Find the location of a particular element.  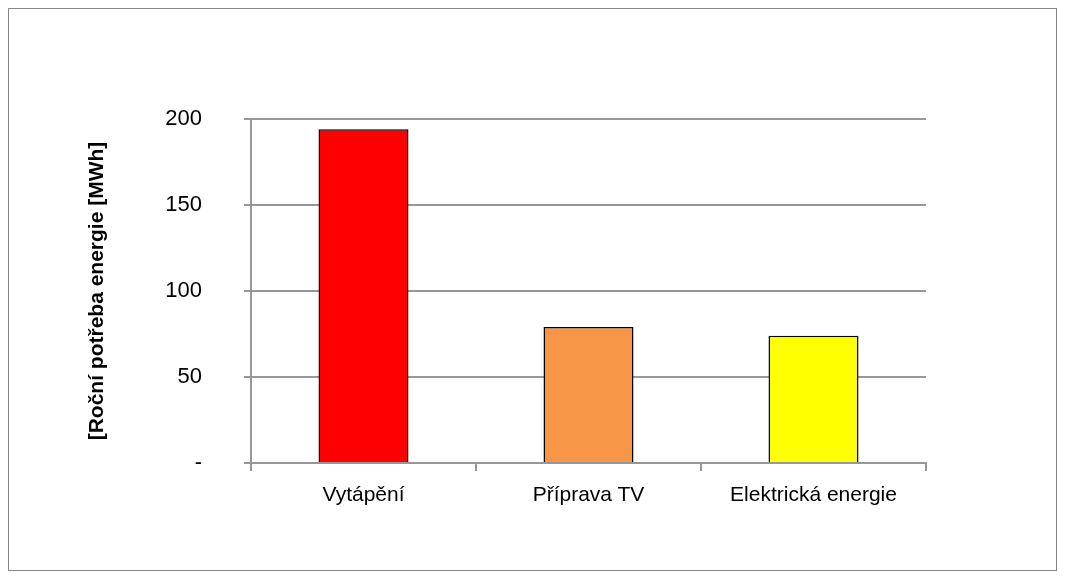

y-tick-label: 200 is located at coordinates (183, 118).